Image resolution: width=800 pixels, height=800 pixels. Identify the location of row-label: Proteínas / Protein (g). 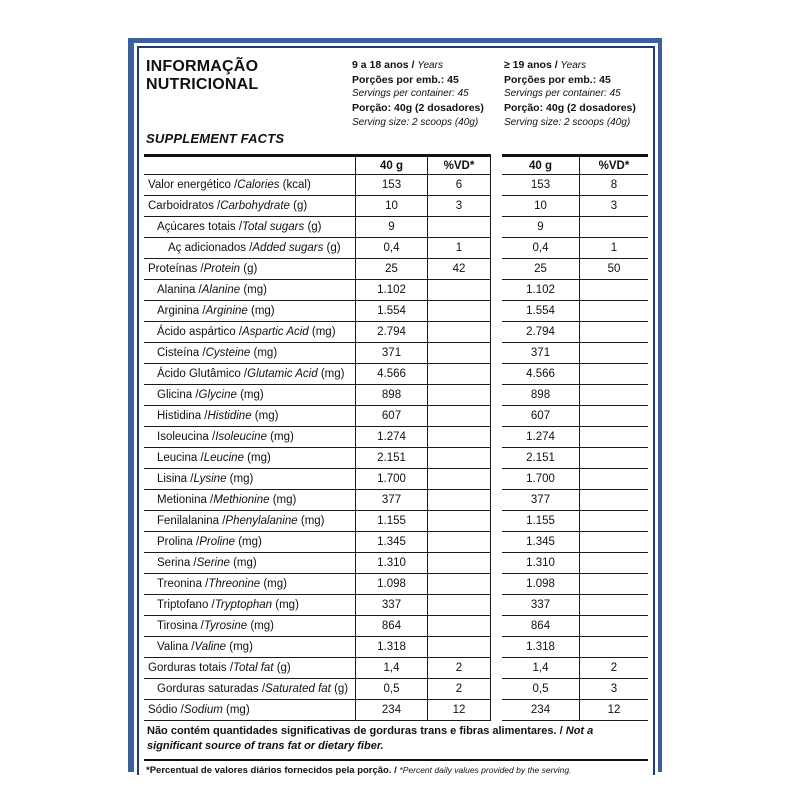
(250, 269).